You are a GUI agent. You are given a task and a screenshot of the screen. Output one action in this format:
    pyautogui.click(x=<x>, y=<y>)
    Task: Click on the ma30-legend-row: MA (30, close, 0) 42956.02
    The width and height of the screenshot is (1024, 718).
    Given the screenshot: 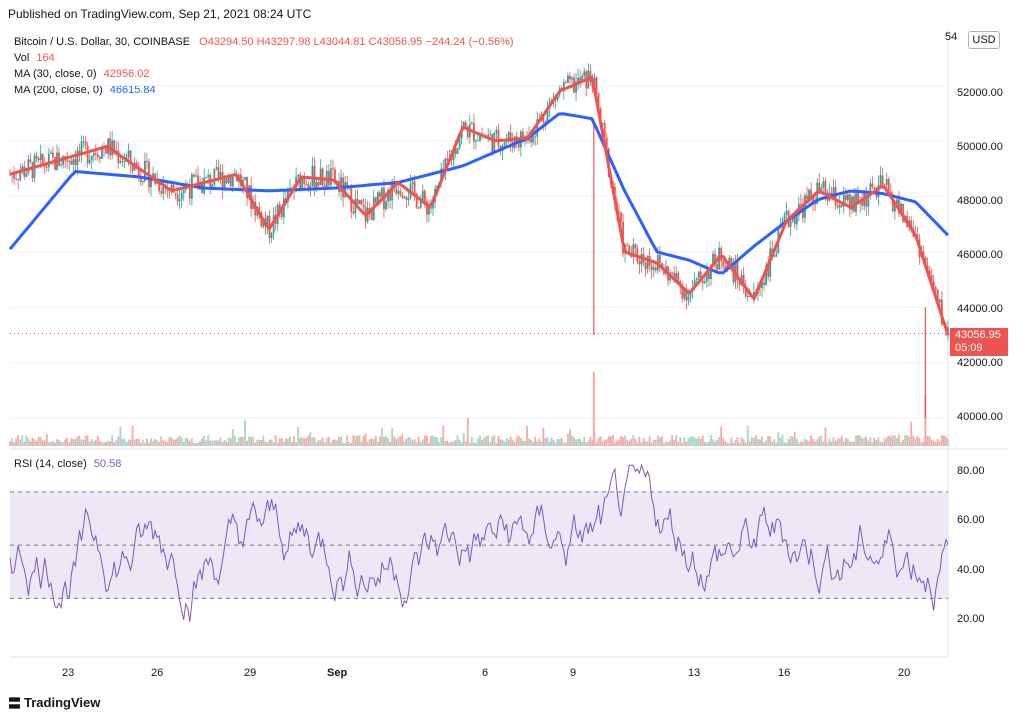 What is the action you would take?
    pyautogui.click(x=82, y=74)
    